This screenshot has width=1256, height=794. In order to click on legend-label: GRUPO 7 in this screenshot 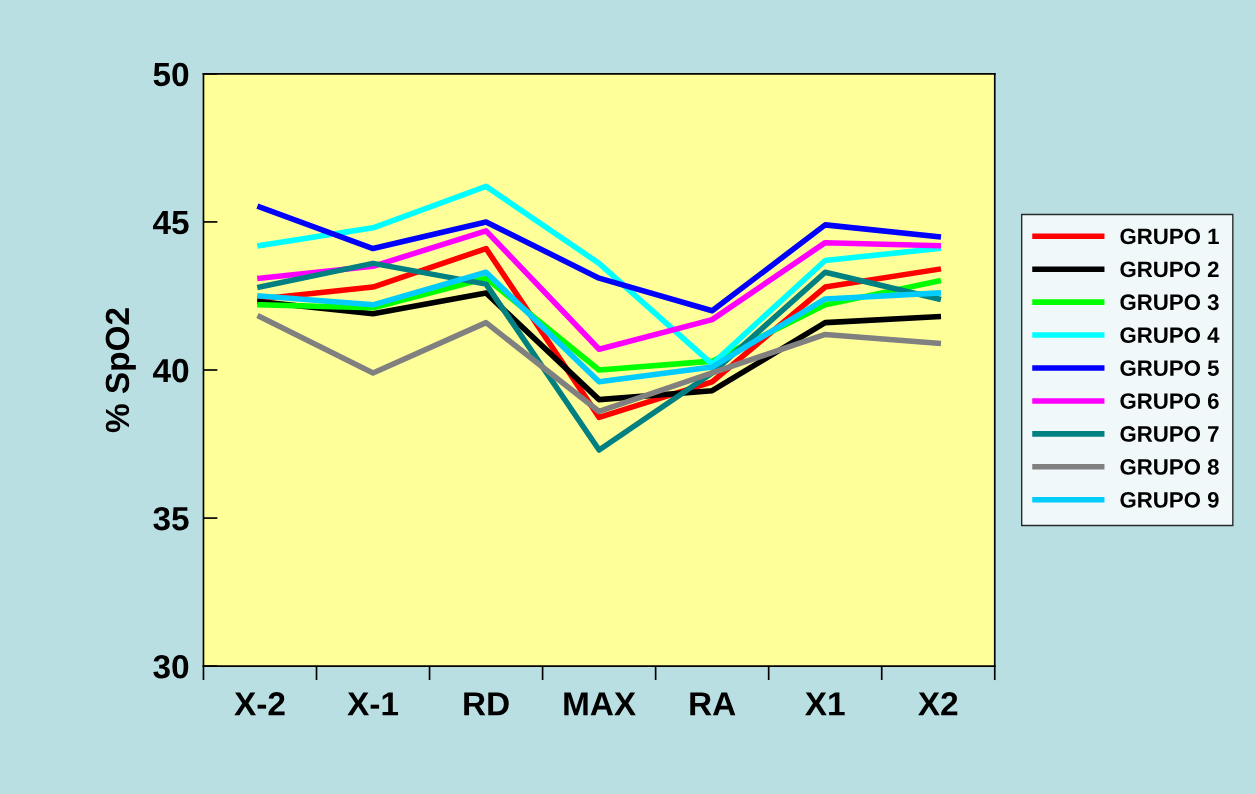, I will do `click(1169, 434)`.